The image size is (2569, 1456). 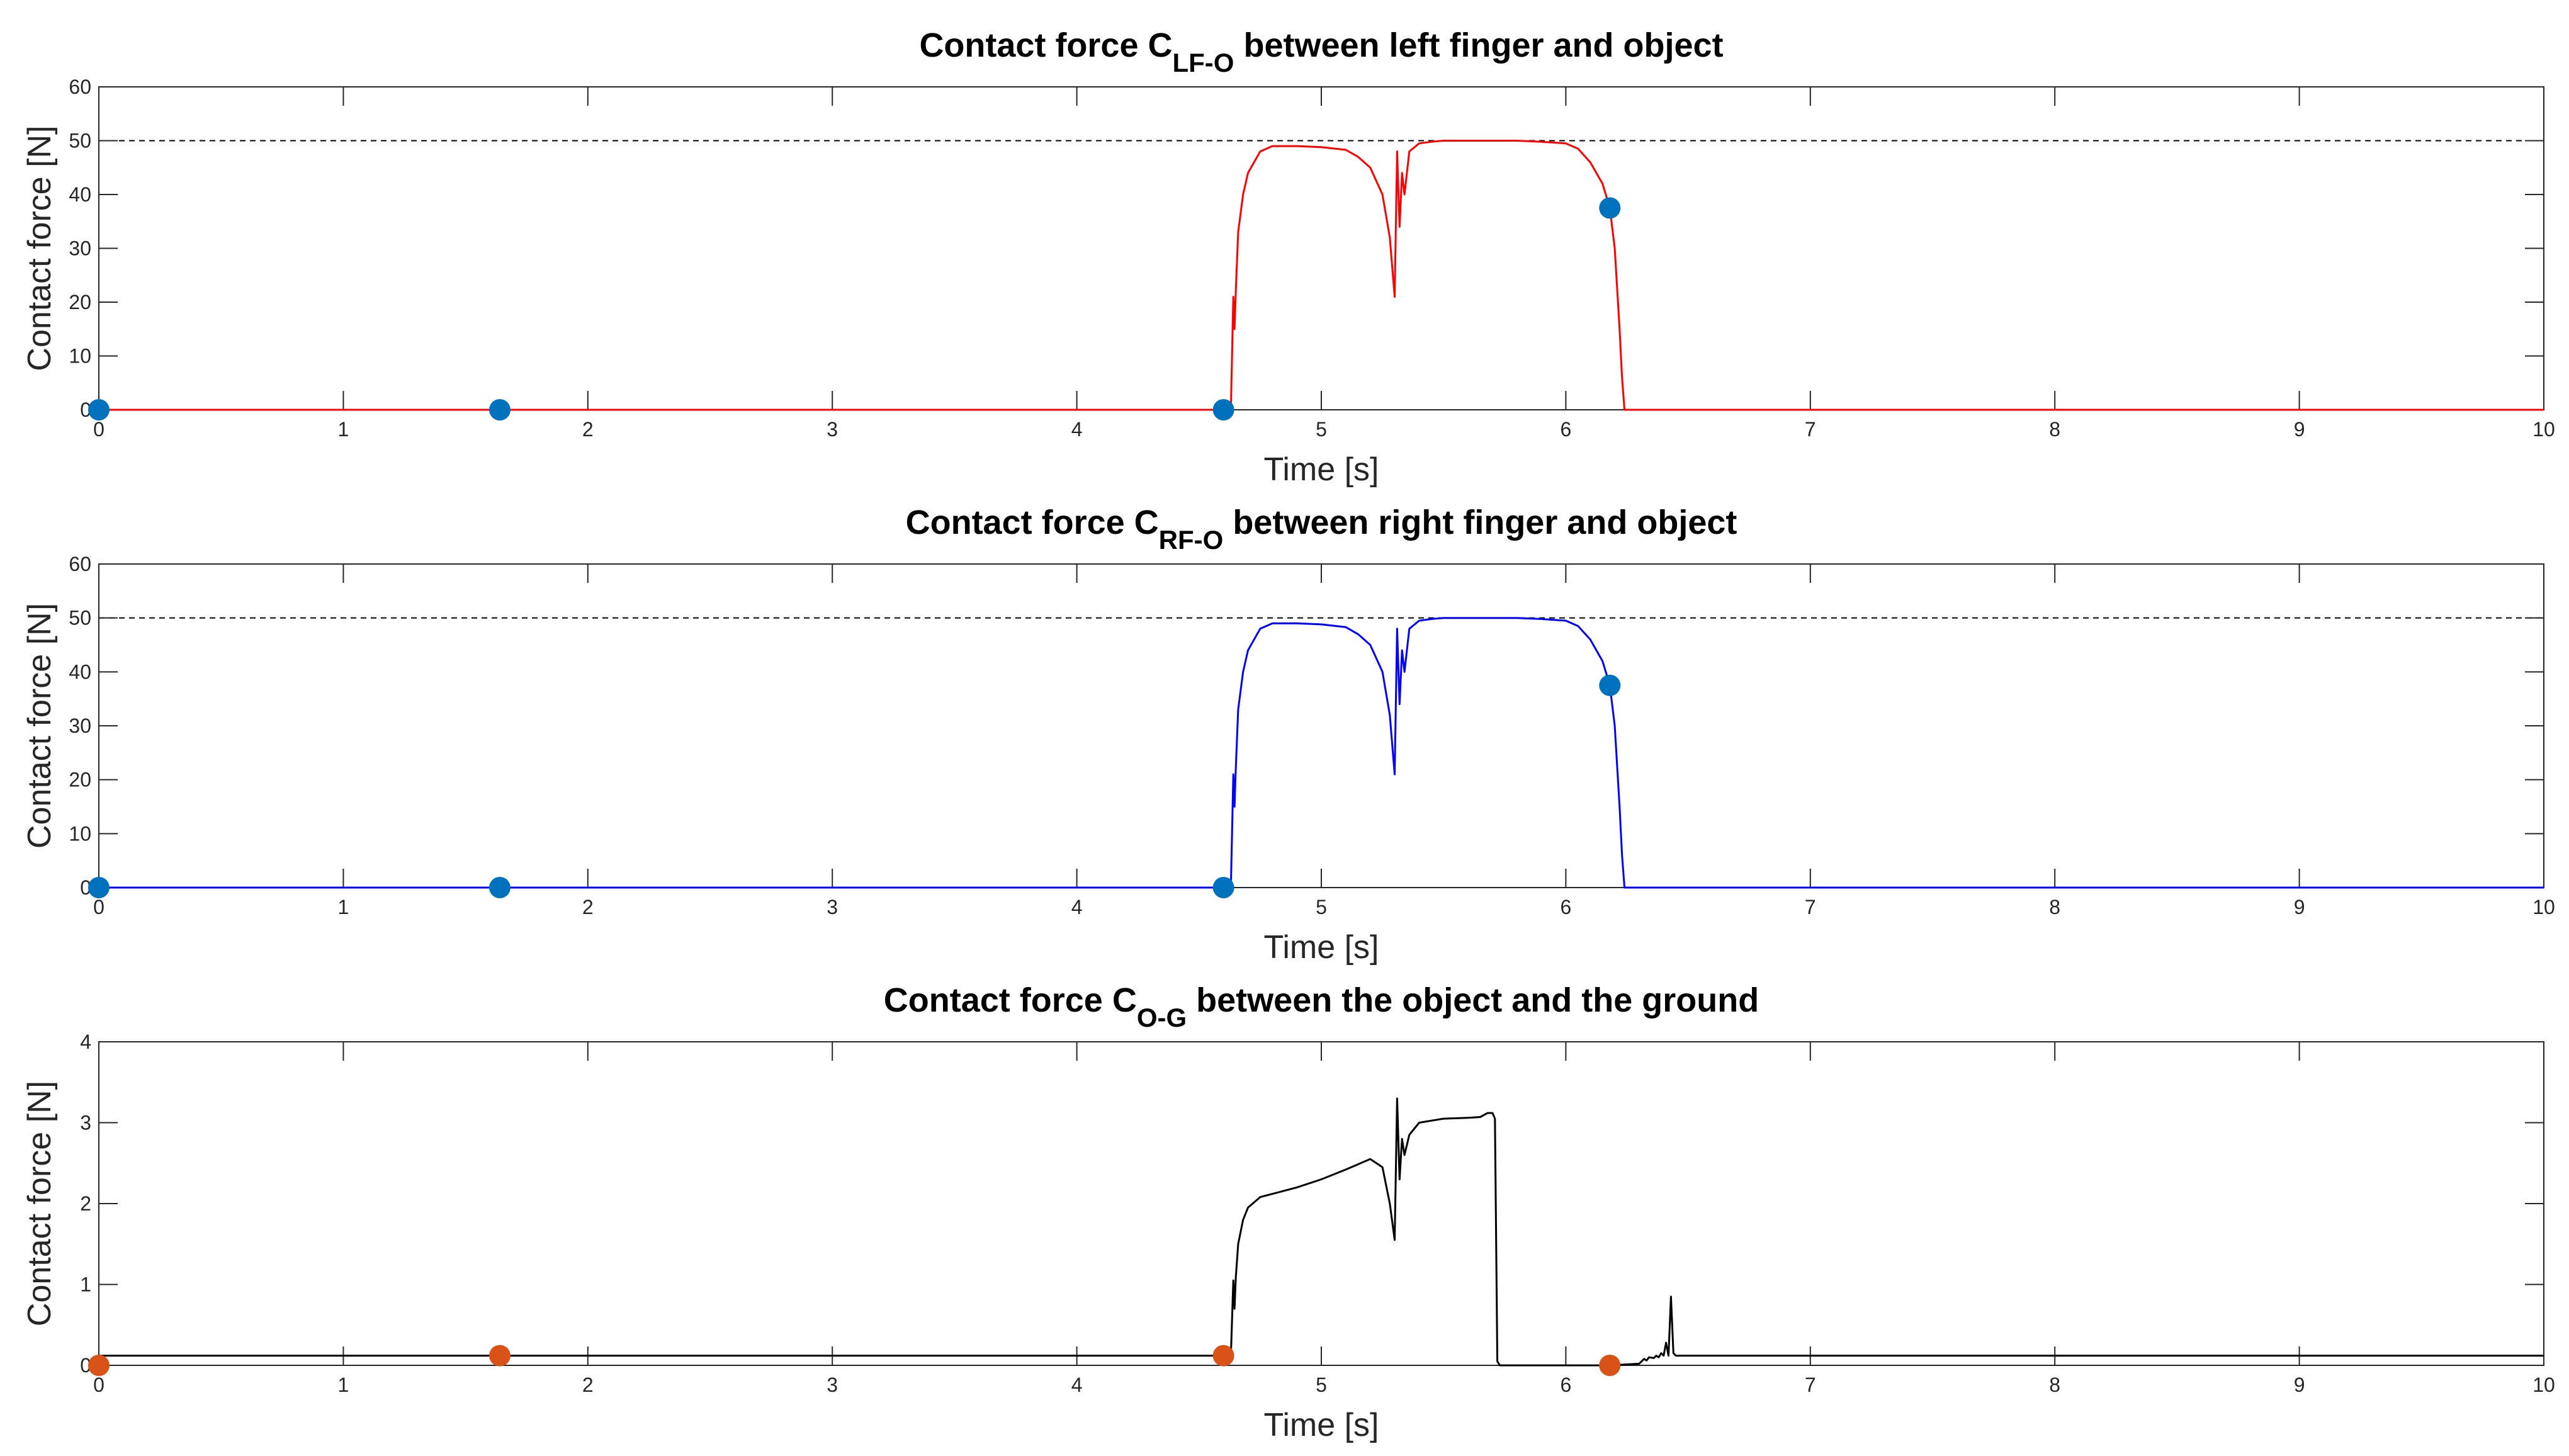 I want to click on chart-title-suffix: between left finger and object, so click(x=1478, y=45).